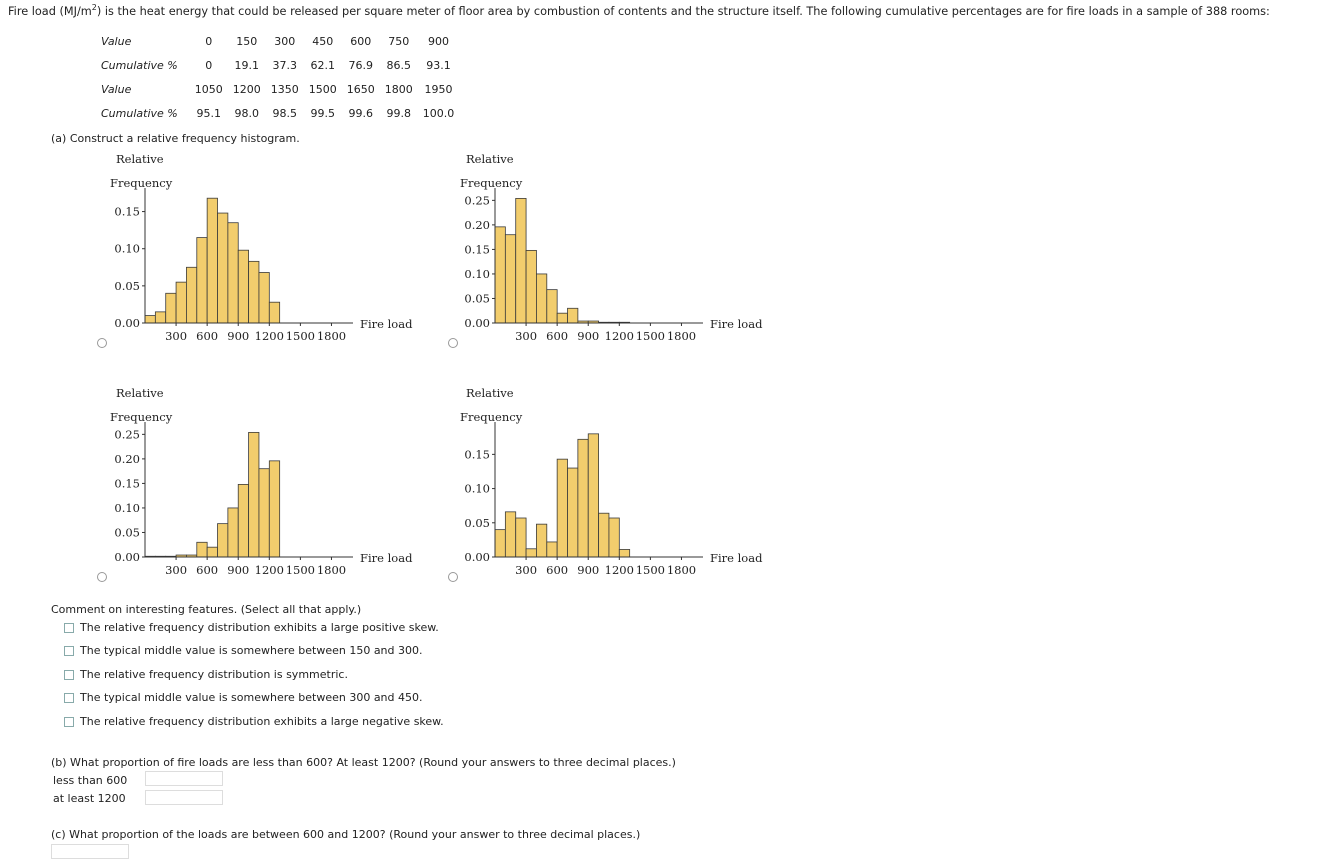  Describe the element at coordinates (184, 778) in the screenshot. I see `less-than-600-input` at that location.